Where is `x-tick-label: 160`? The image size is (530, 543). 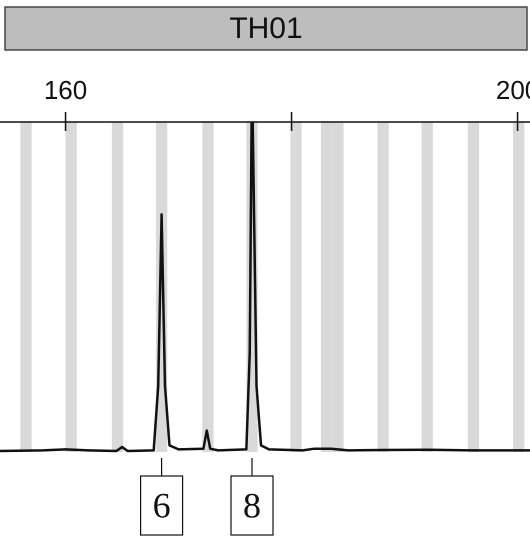 x-tick-label: 160 is located at coordinates (65, 90).